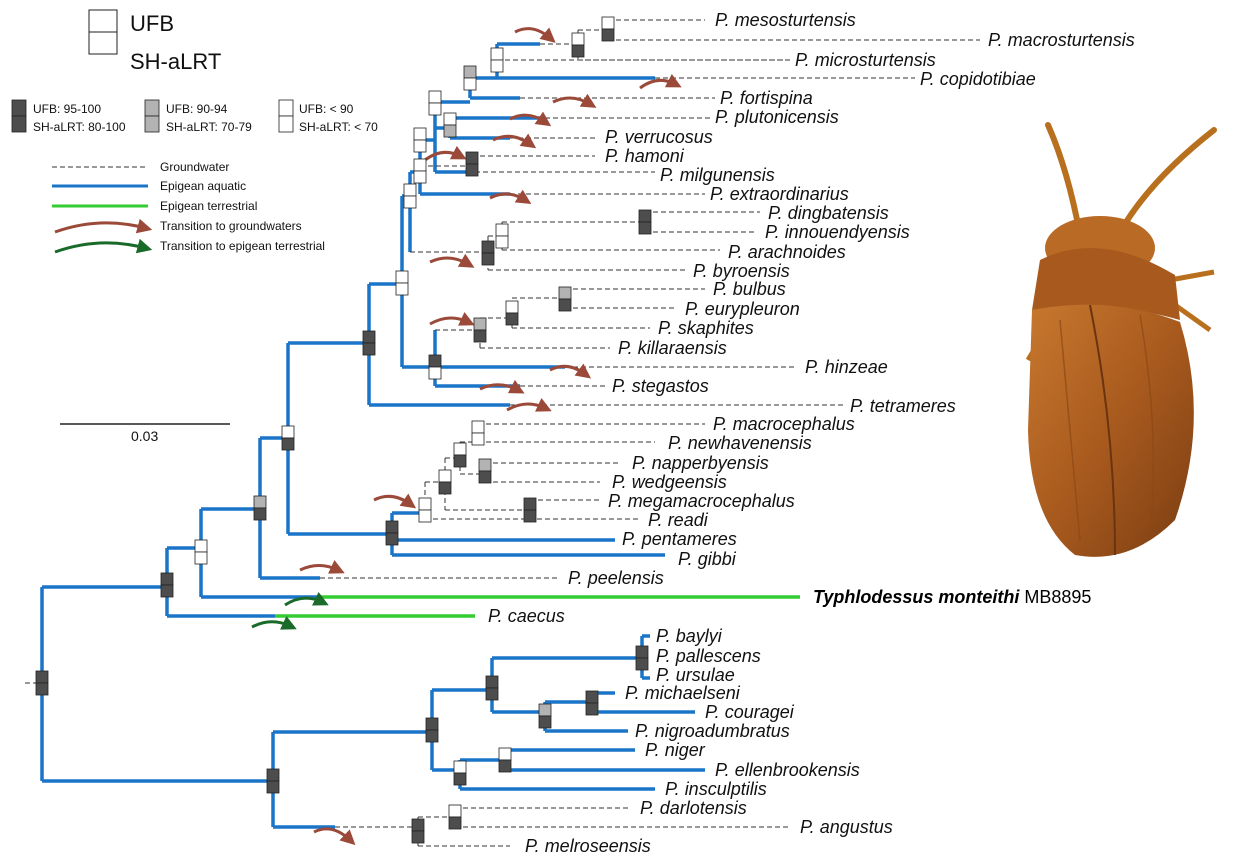  What do you see at coordinates (683, 693) in the screenshot?
I see `tip-label-michaelseni: P. michaelseni` at bounding box center [683, 693].